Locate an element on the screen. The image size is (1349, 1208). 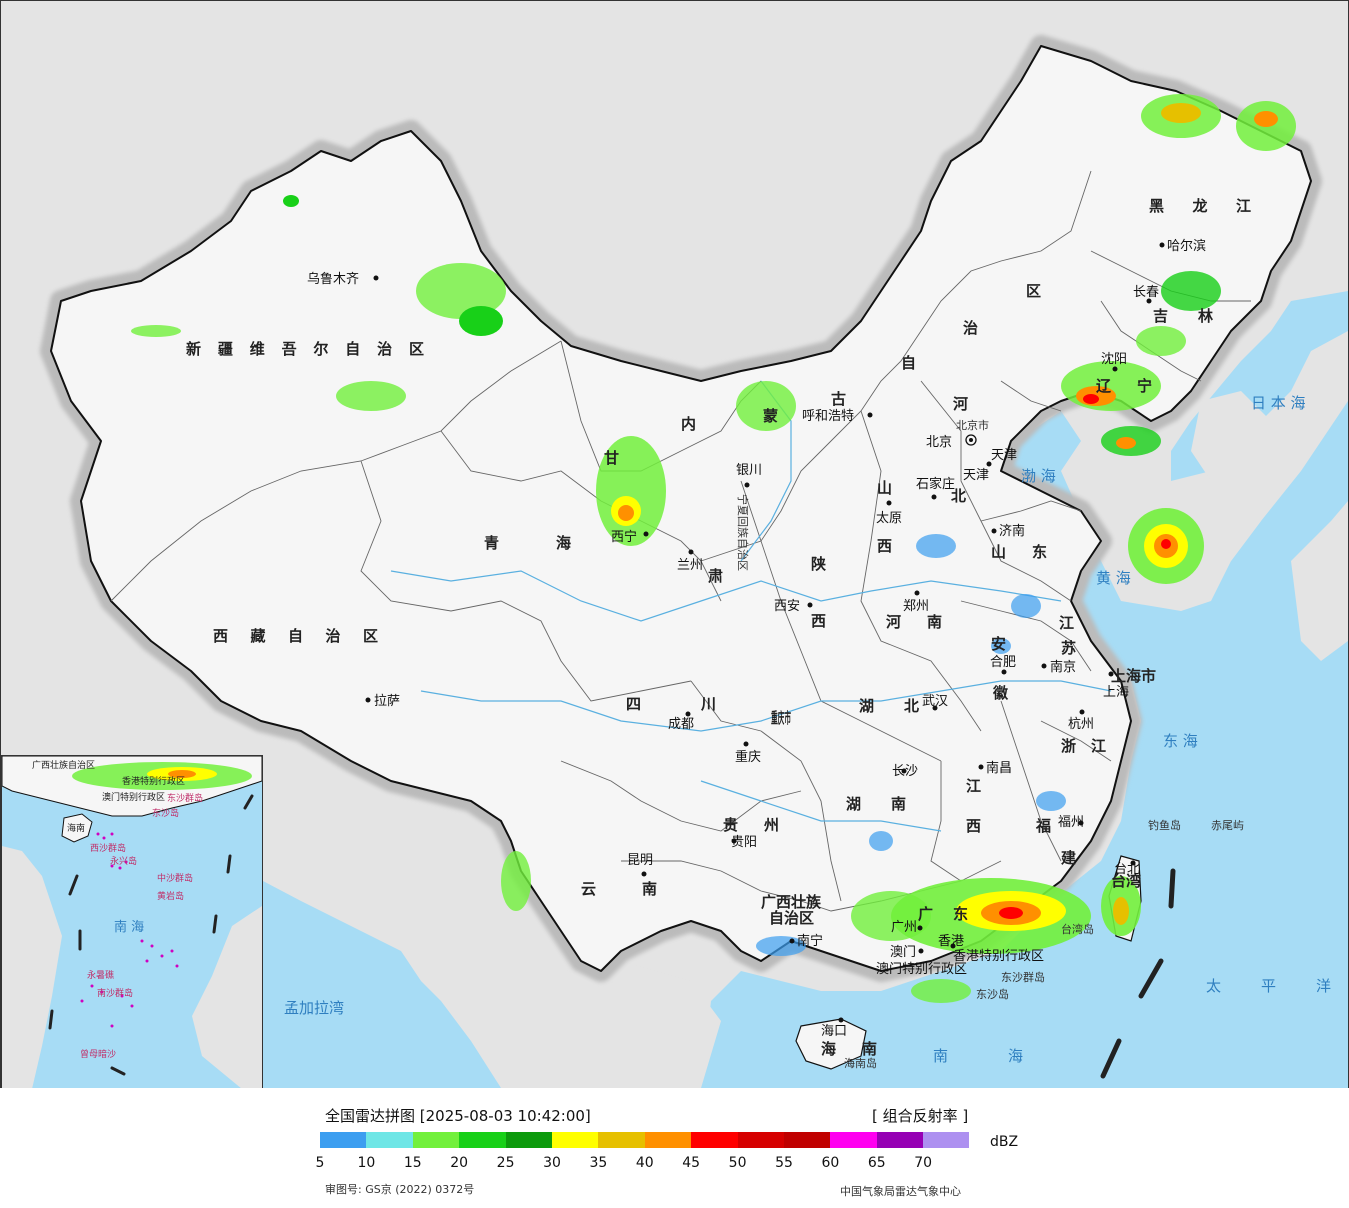
svg-text: 济南 is located at coordinates (1012, 531).